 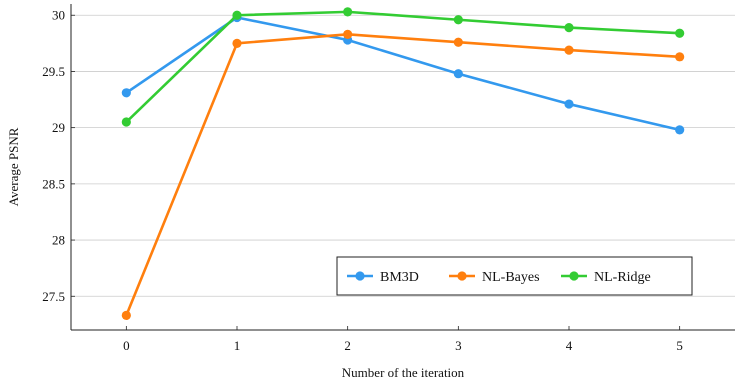 I want to click on legend-label: NL-Ridge, so click(x=622, y=277).